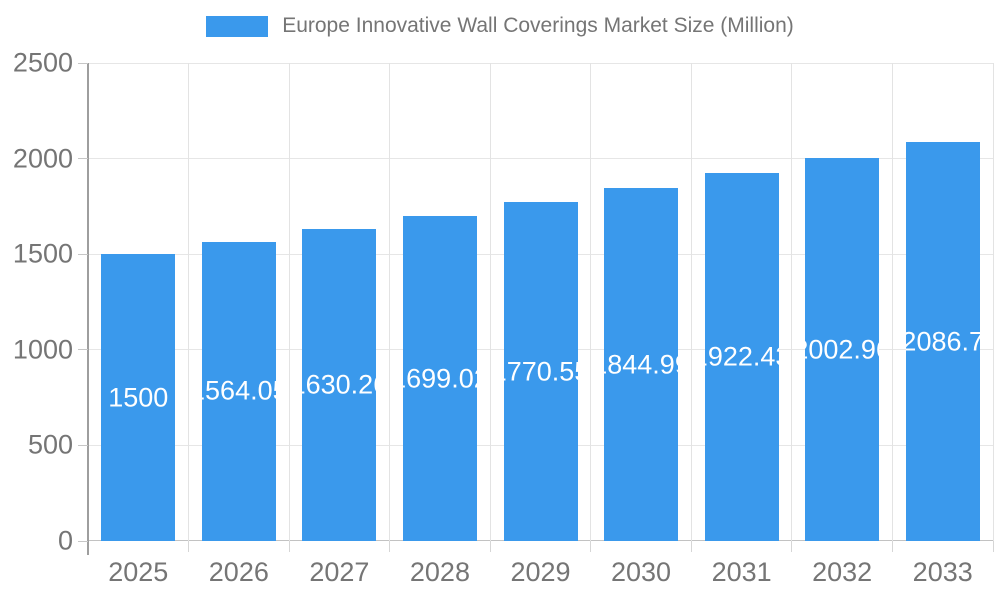 The width and height of the screenshot is (1000, 600). Describe the element at coordinates (42, 158) in the screenshot. I see `y-tick-label: 2000` at that location.